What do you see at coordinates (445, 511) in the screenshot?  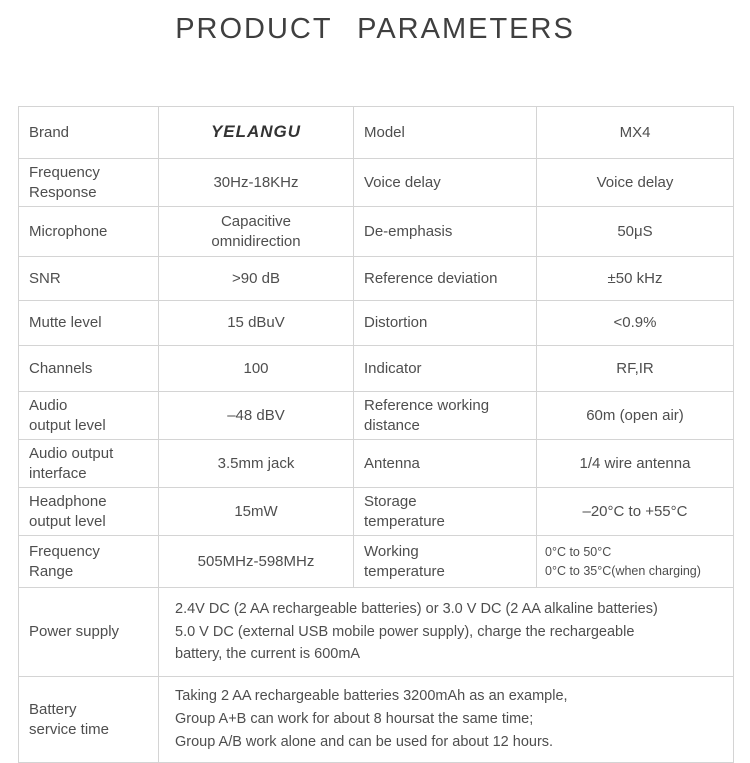 I see `spec-label-storage-temperature: Storage temperature` at bounding box center [445, 511].